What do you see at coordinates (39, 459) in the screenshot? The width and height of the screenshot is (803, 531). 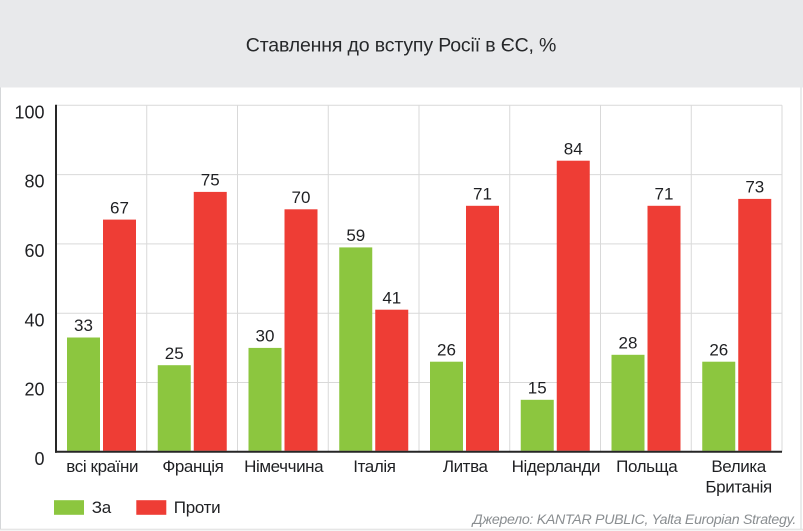 I see `svg-text: 0` at bounding box center [39, 459].